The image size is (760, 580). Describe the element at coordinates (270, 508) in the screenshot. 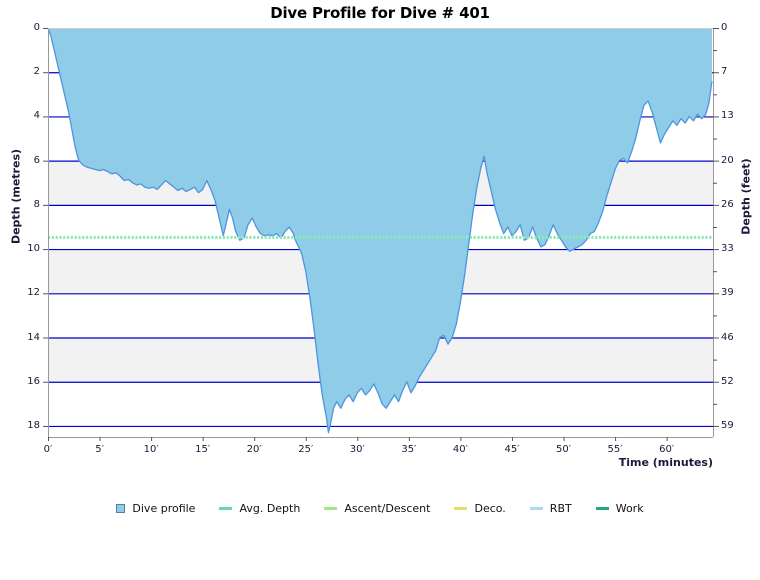

I see `legend-label: Avg. Depth` at that location.